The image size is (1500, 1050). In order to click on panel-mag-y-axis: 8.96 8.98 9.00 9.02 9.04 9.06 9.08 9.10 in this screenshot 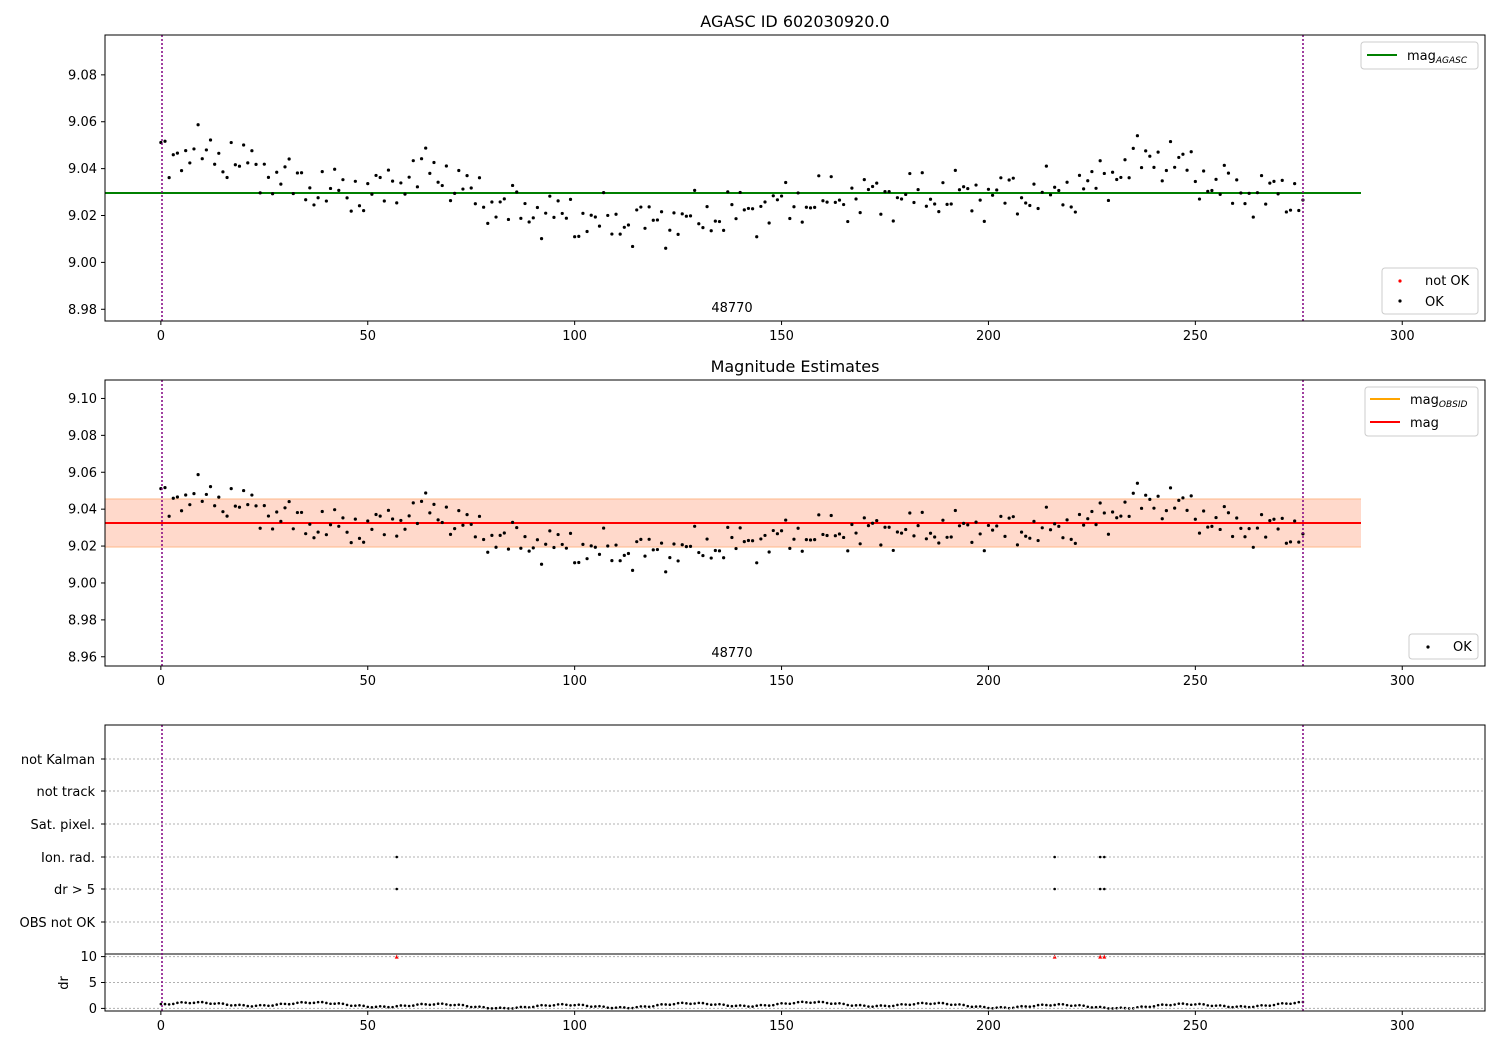, I will do `click(86, 528)`.